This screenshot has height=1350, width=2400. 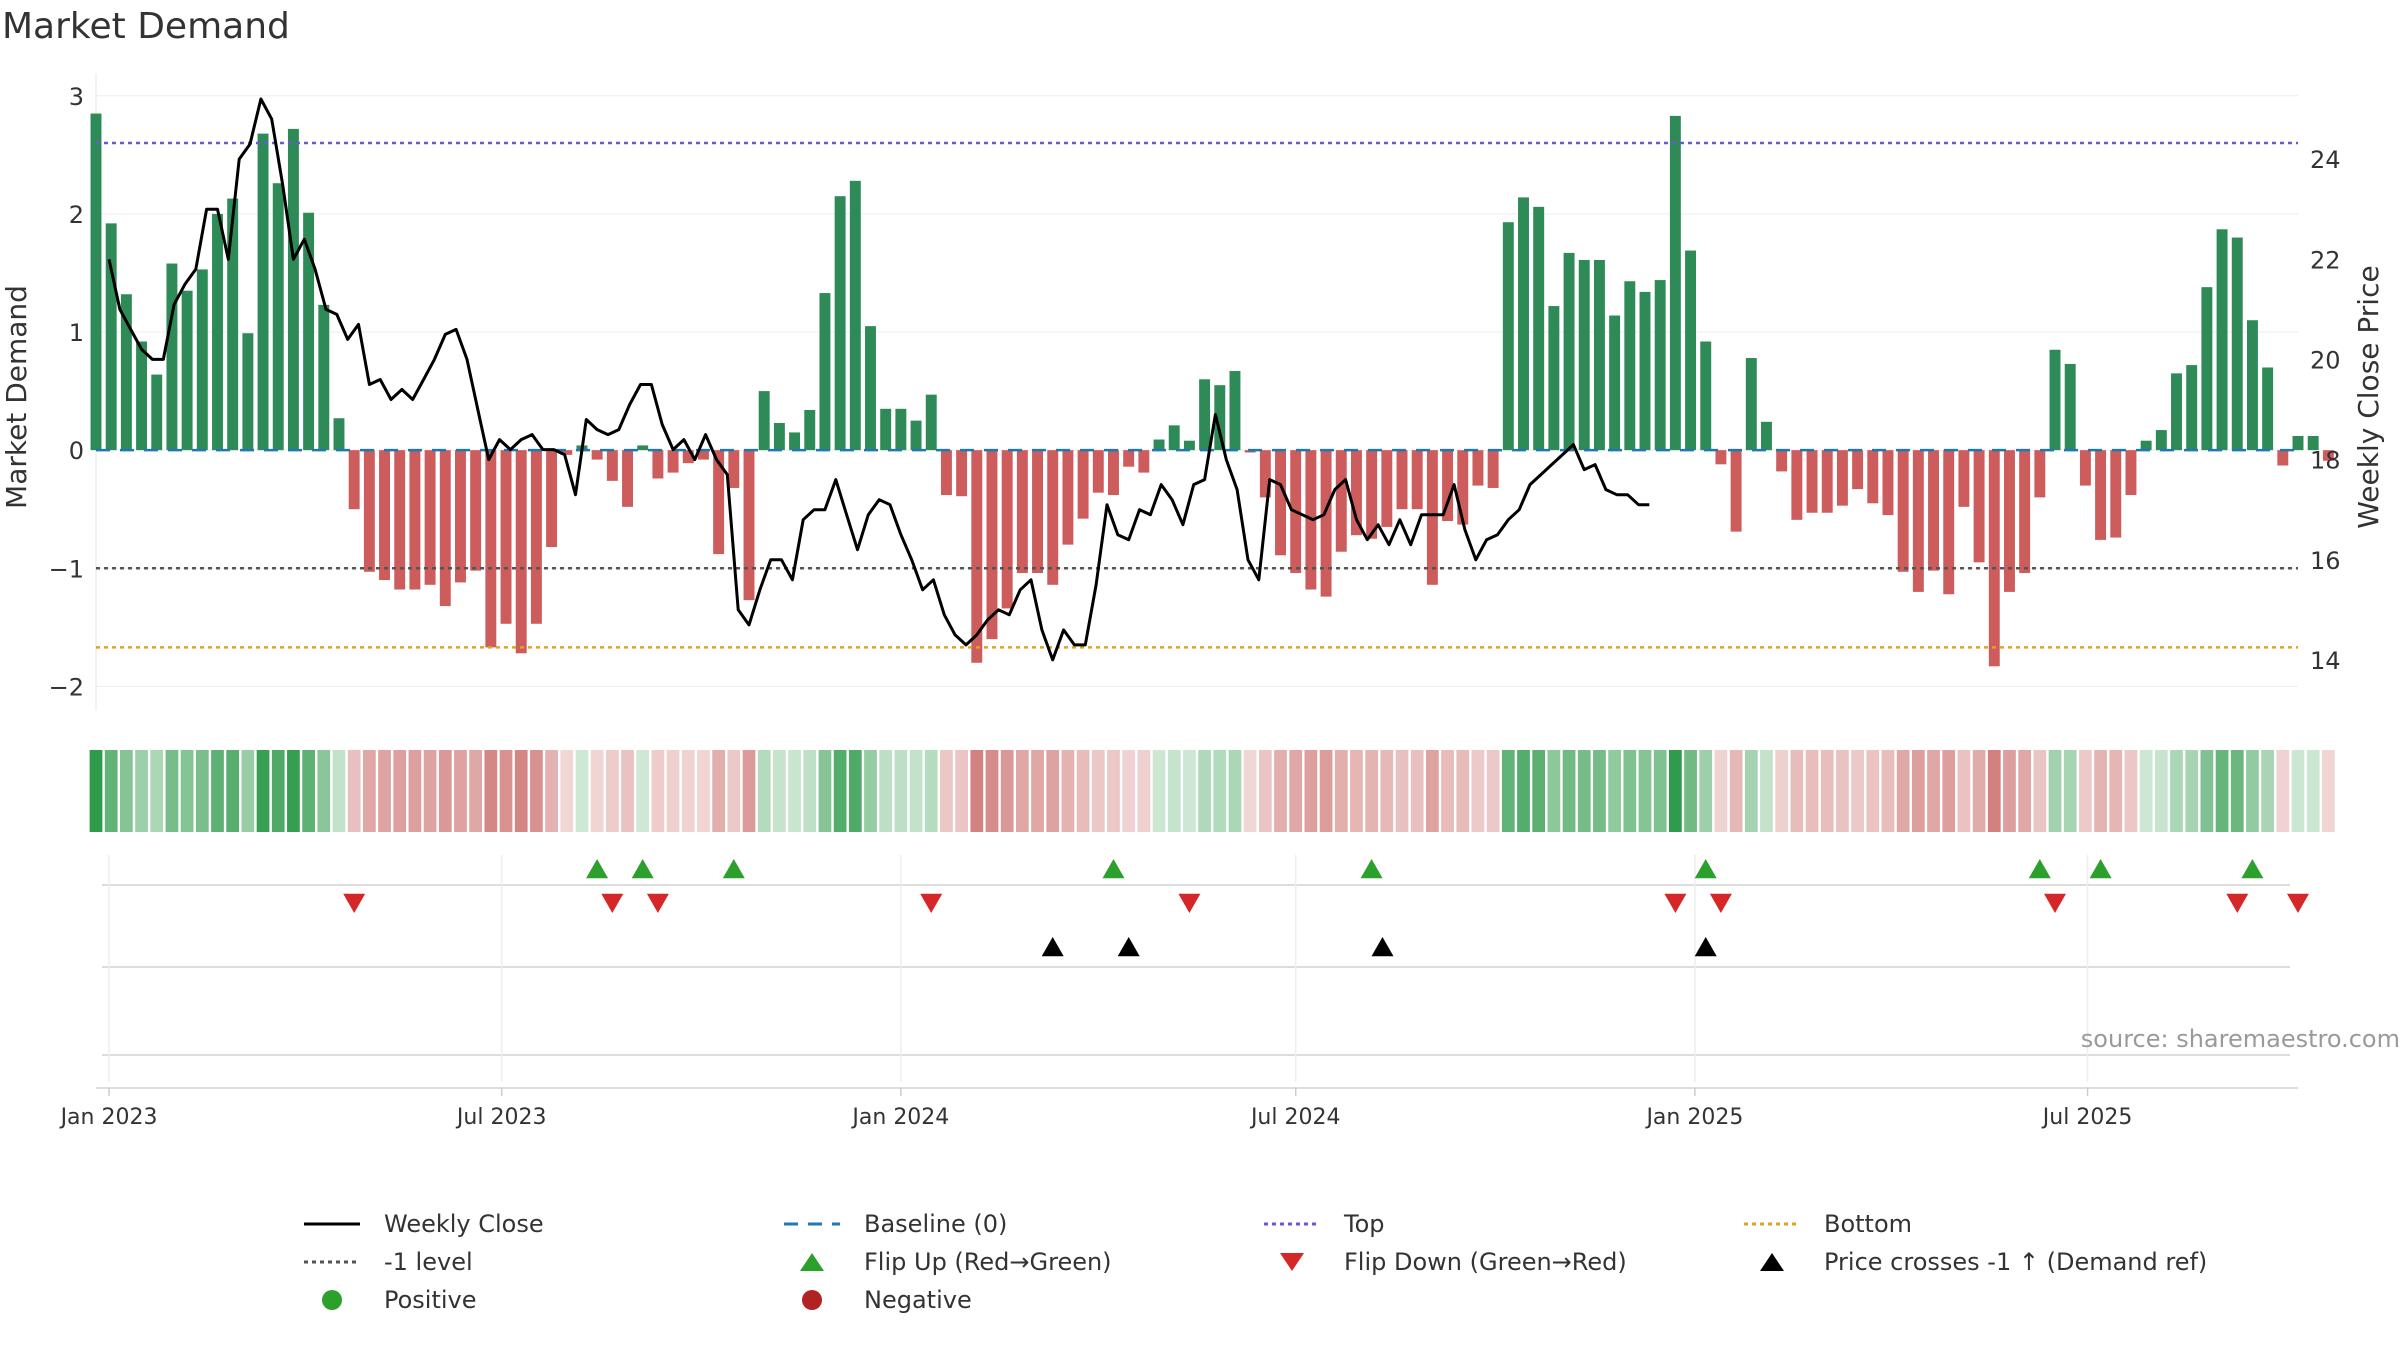 What do you see at coordinates (1295, 1117) in the screenshot?
I see `x-tick-label: Jul 2024` at bounding box center [1295, 1117].